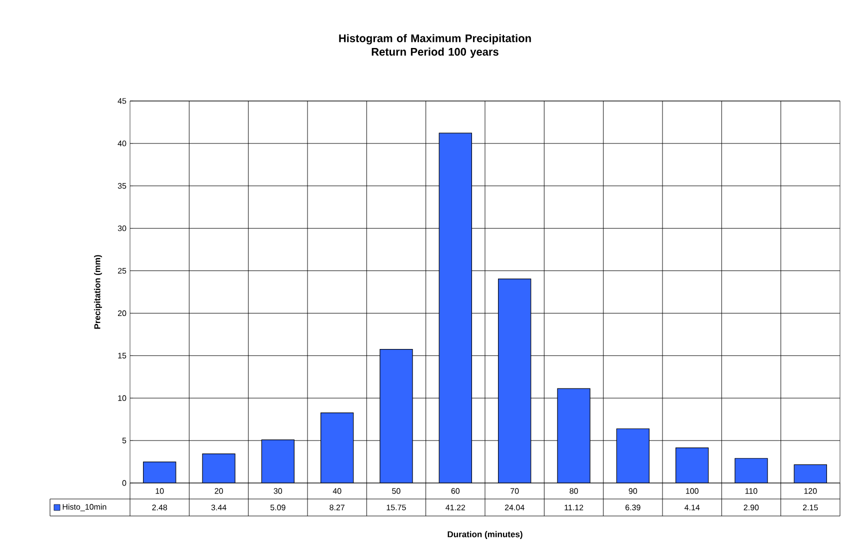 The image size is (845, 556). I want to click on y-tick-label: 15, so click(122, 355).